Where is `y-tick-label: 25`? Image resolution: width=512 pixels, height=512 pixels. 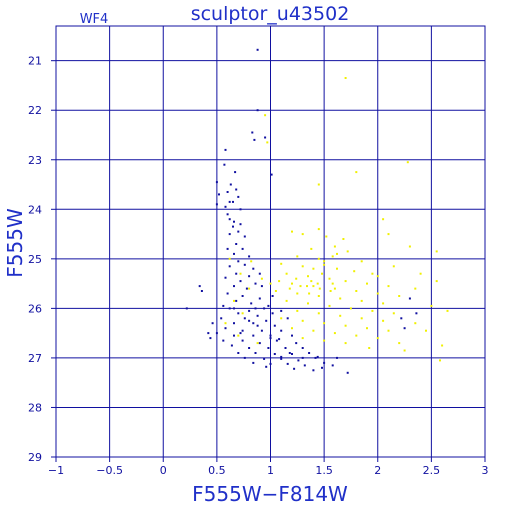
y-tick-label: 25 is located at coordinates (35, 259).